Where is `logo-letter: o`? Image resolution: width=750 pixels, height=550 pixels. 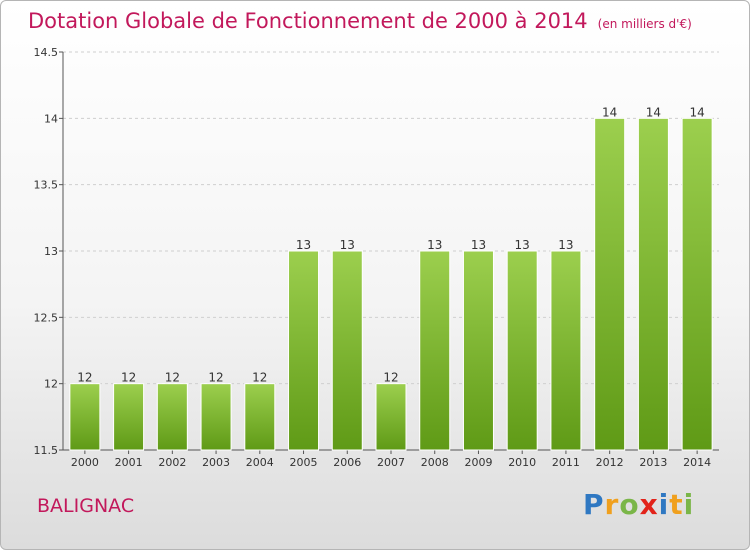
logo-letter: o is located at coordinates (629, 504).